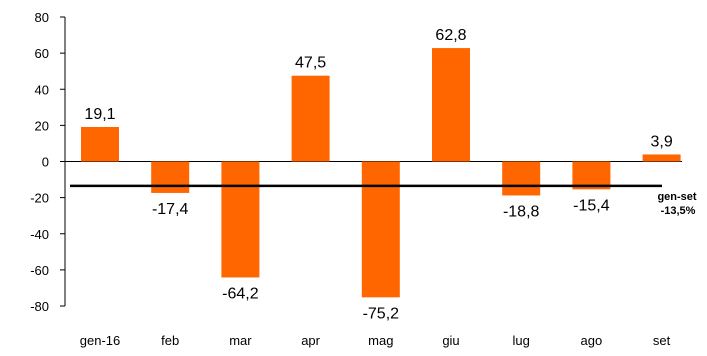 The width and height of the screenshot is (707, 356). I want to click on data-label: -17,4, so click(170, 209).